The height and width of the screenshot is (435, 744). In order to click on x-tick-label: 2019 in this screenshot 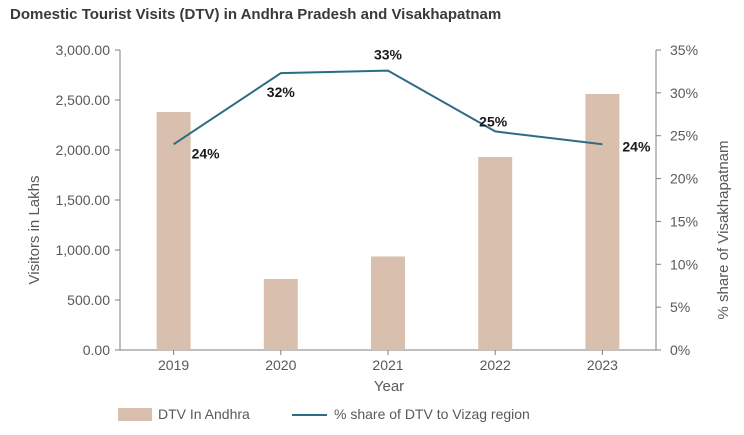, I will do `click(173, 365)`.